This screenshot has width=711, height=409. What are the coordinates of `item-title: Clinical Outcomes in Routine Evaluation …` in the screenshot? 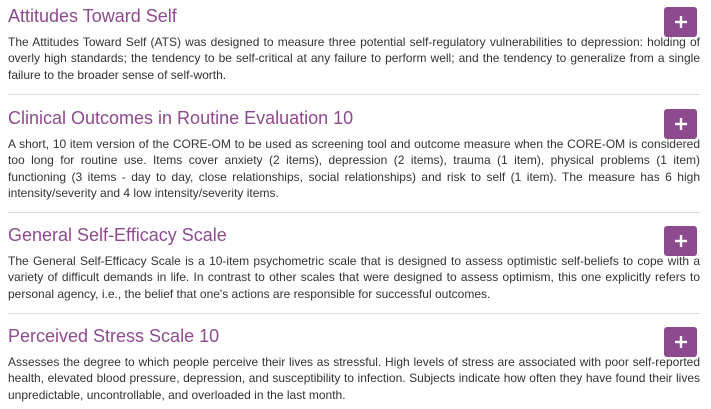 It's located at (181, 118).